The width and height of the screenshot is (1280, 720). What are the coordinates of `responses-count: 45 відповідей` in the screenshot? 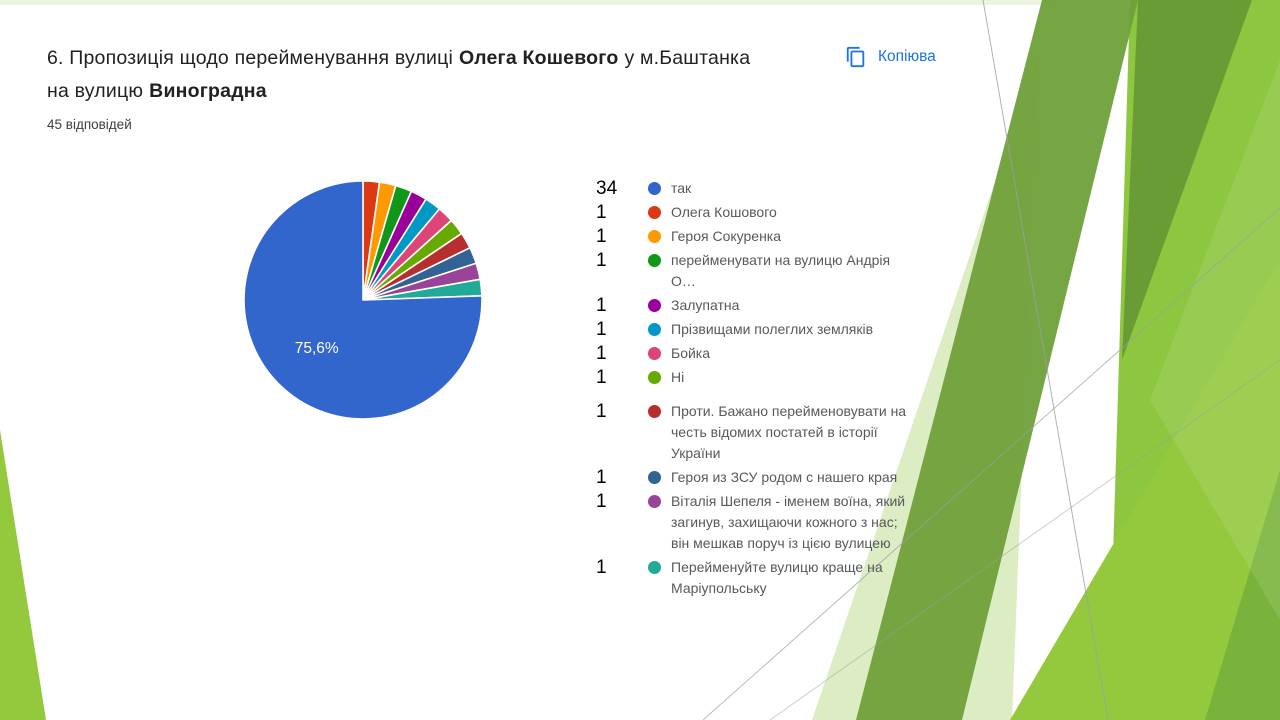 It's located at (89, 124).